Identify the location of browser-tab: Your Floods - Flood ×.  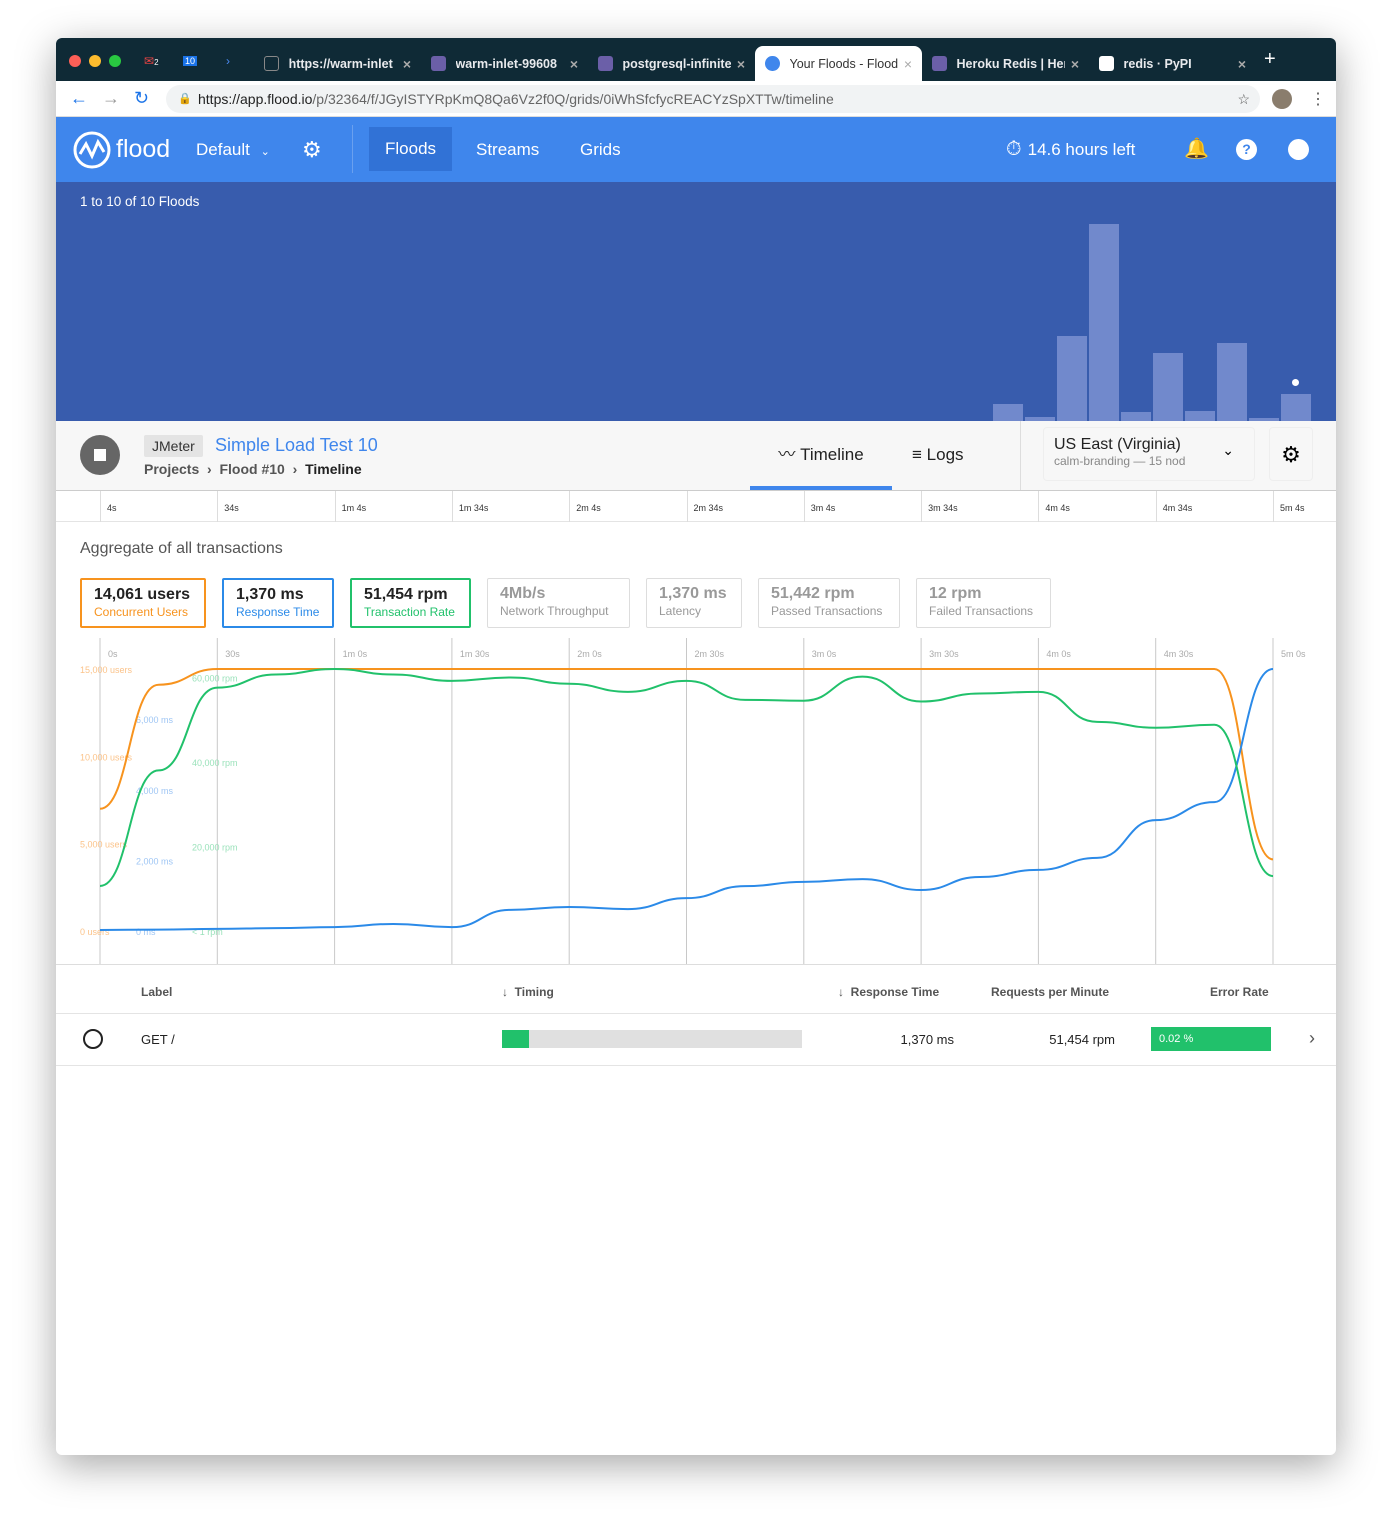
(838, 63).